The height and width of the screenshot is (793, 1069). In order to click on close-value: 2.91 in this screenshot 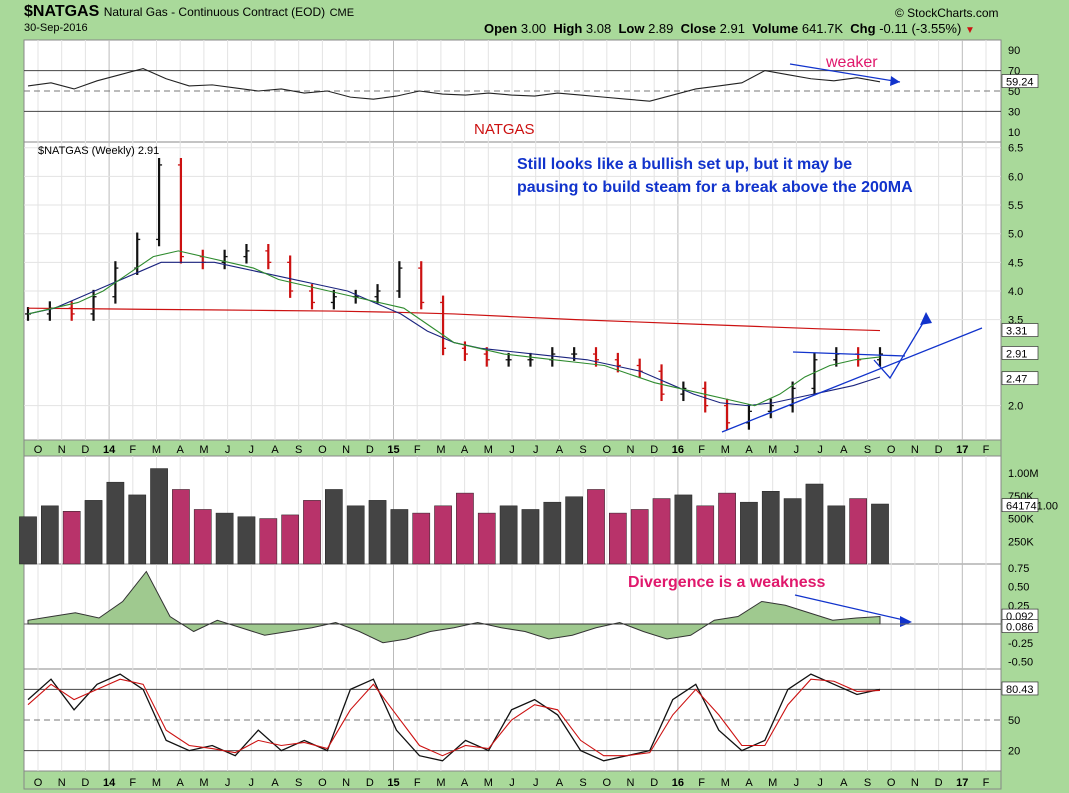, I will do `click(732, 28)`.